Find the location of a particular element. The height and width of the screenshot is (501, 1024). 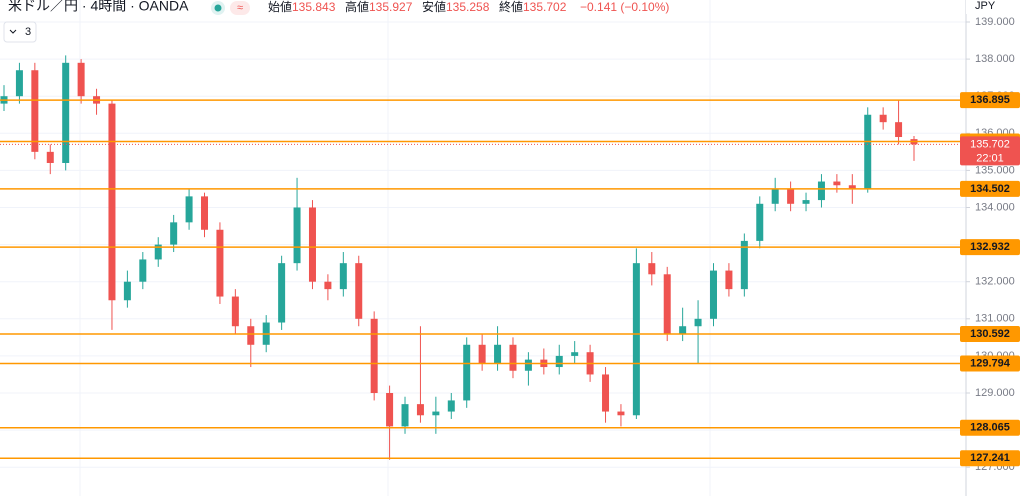

level-label: 136.895 is located at coordinates (990, 100).